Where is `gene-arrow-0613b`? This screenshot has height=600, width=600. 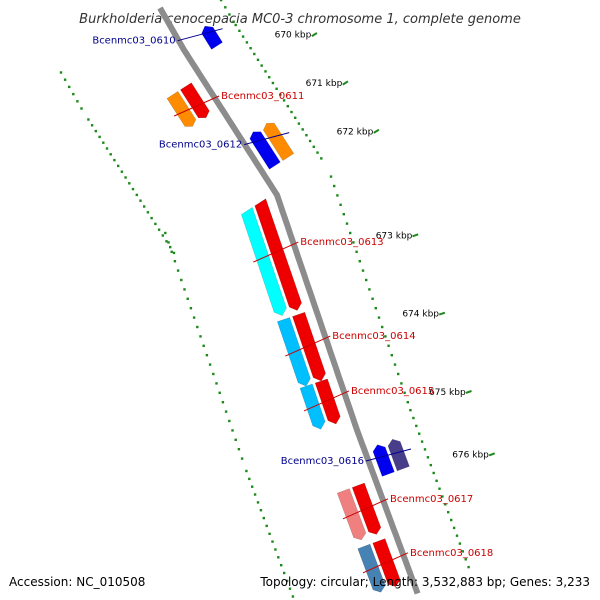 gene-arrow-0613b is located at coordinates (264, 261).